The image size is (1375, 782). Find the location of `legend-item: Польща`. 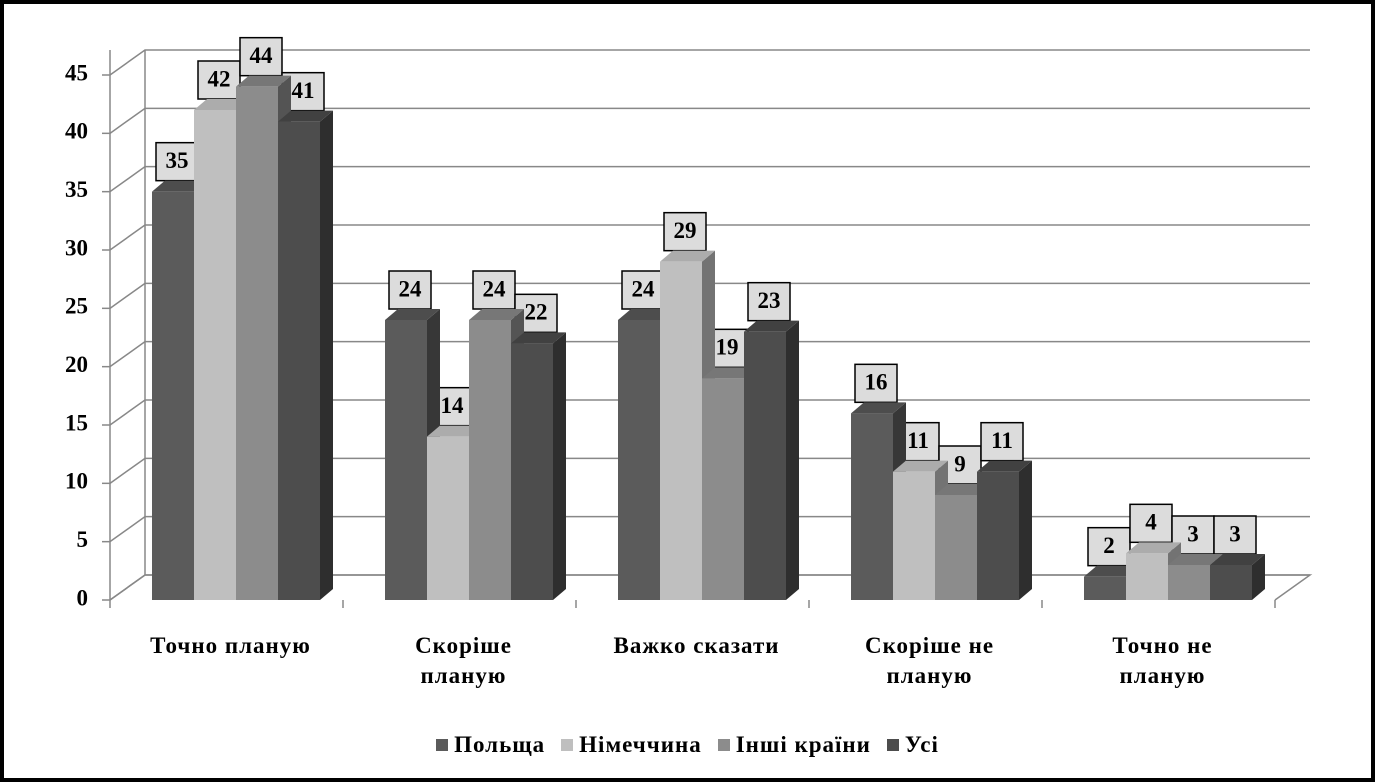

legend-item: Польща is located at coordinates (490, 745).